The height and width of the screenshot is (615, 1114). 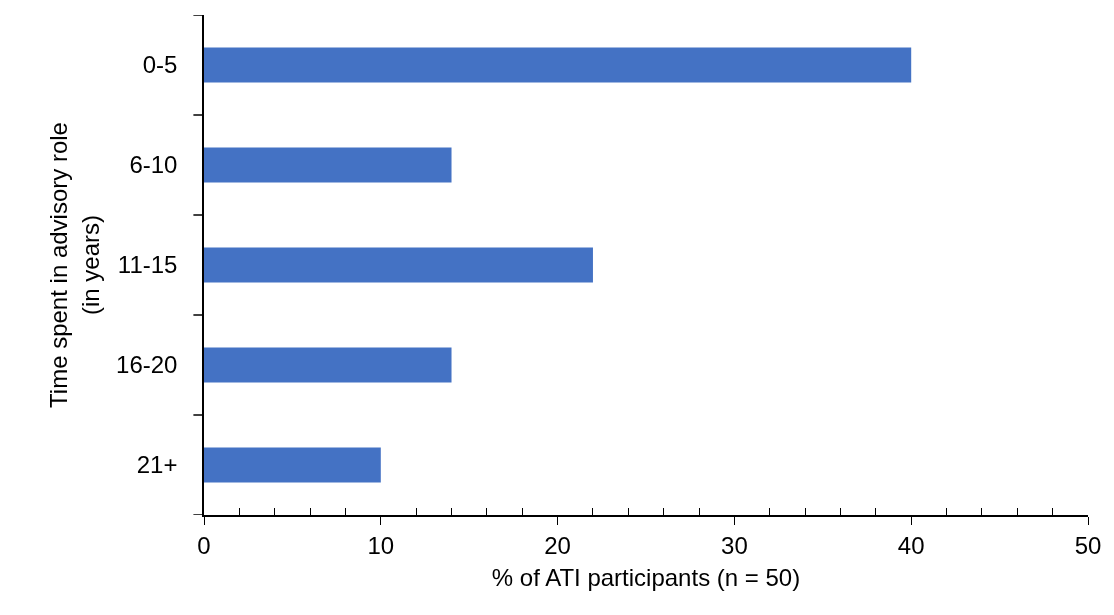 I want to click on y-tick-label: 11-15, so click(x=147, y=265).